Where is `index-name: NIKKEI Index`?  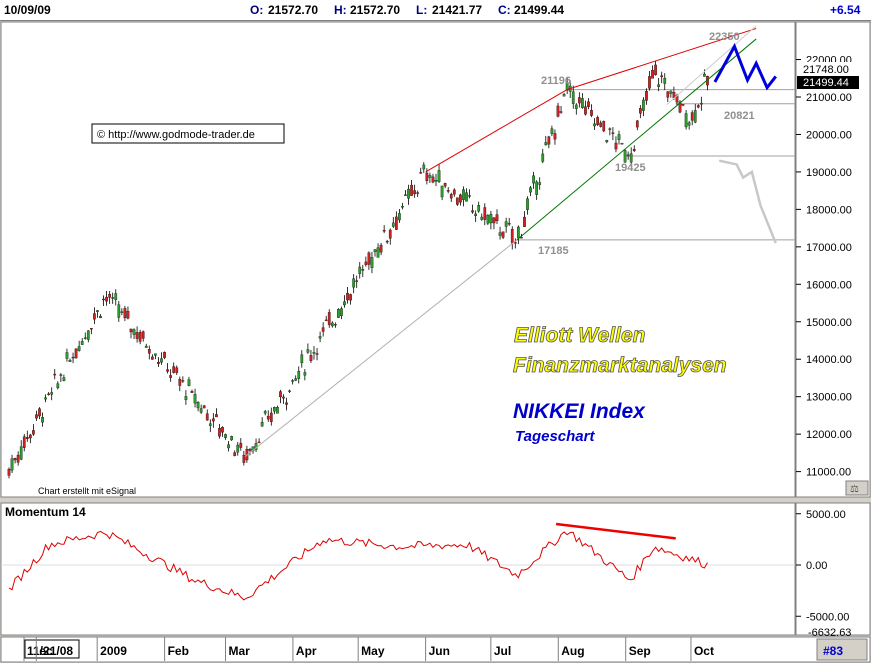
index-name: NIKKEI Index is located at coordinates (579, 411).